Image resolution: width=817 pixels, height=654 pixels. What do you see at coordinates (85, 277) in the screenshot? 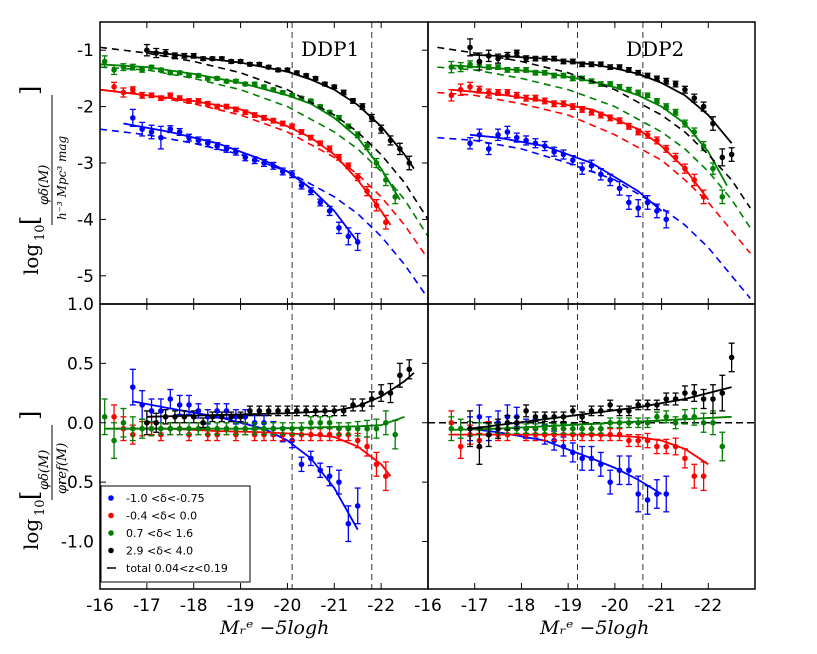
I see `y-tick-label: -5` at bounding box center [85, 277].